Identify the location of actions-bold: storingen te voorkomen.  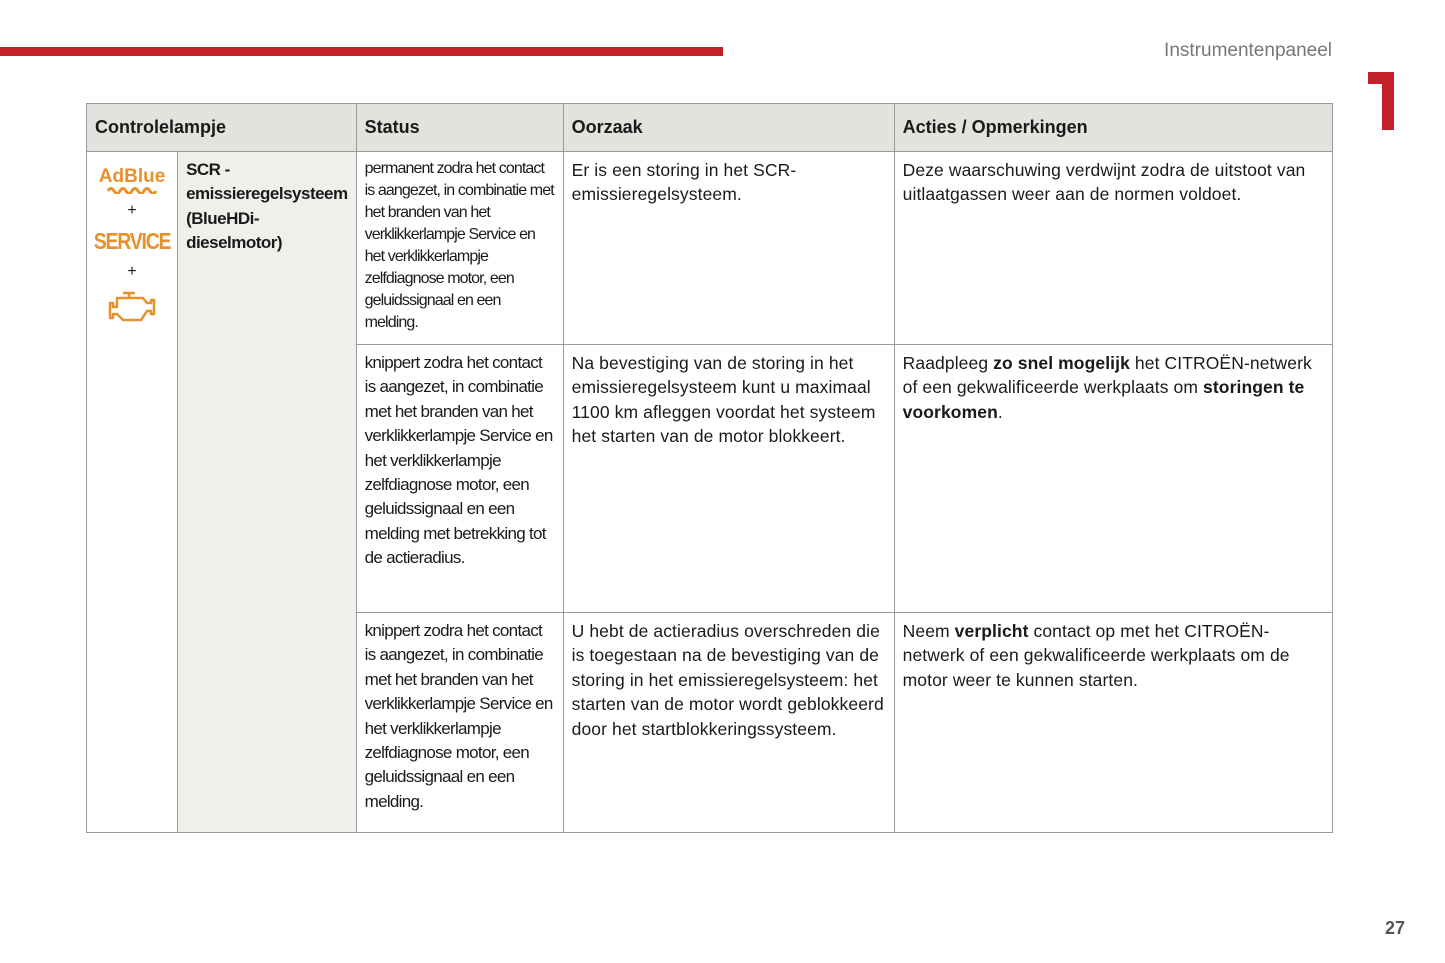
(1103, 399).